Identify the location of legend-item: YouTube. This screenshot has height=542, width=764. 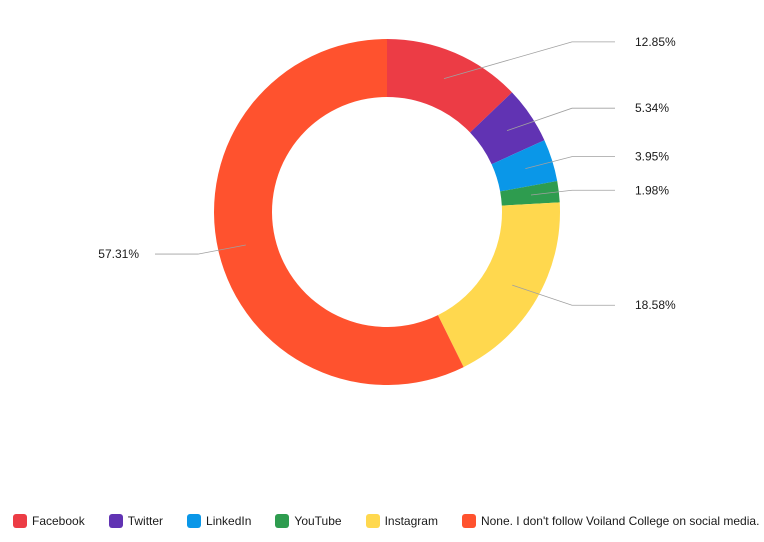
(308, 521).